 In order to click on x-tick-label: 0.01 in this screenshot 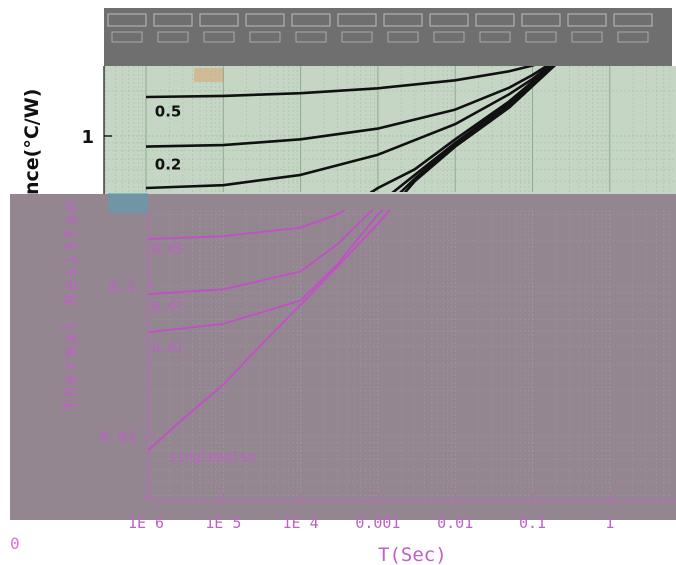, I will do `click(455, 523)`.